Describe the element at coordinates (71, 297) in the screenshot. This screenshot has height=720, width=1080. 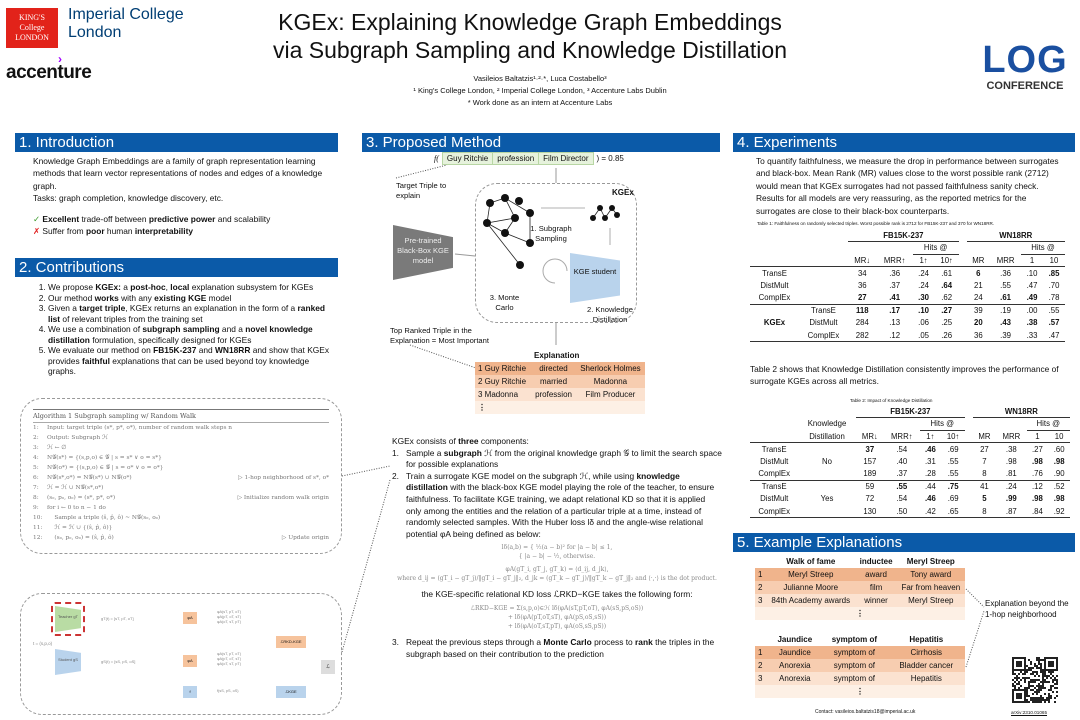
I see `text-segment: Our method` at that location.